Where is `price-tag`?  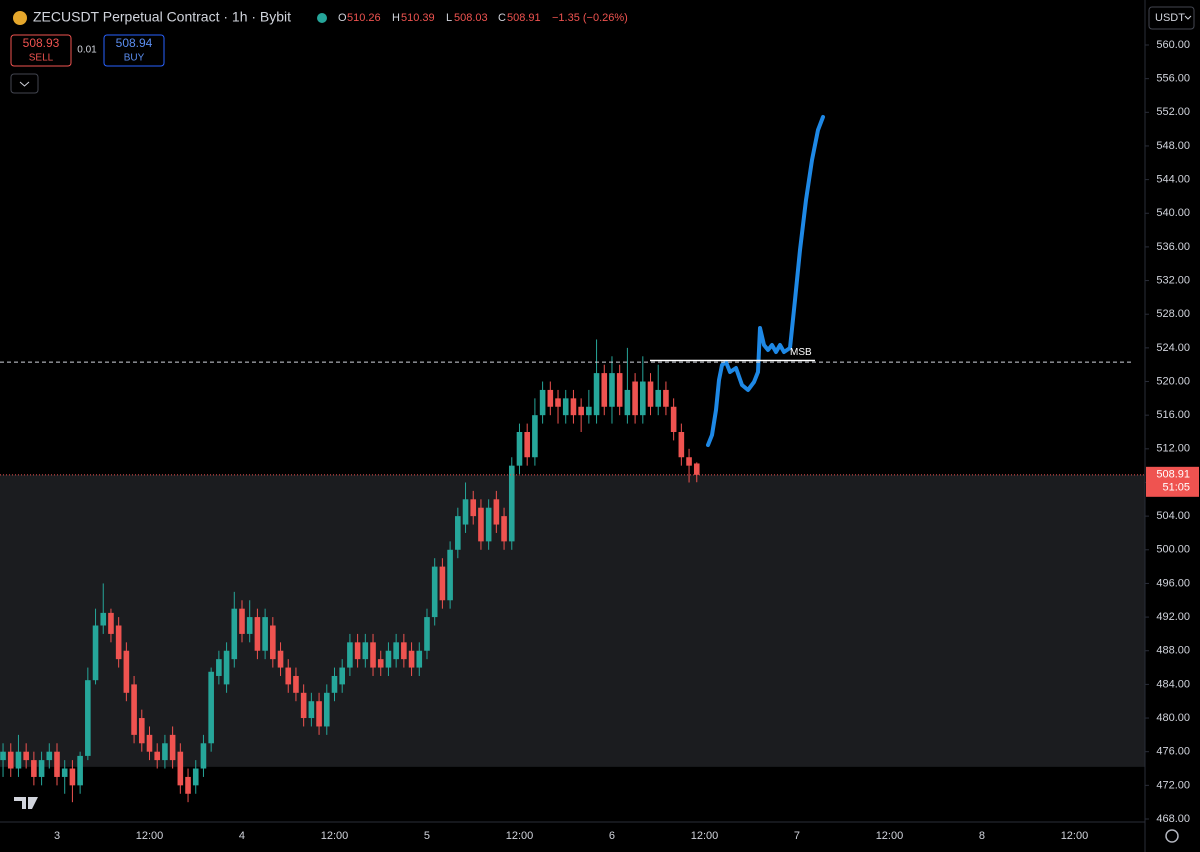
price-tag is located at coordinates (1172, 481).